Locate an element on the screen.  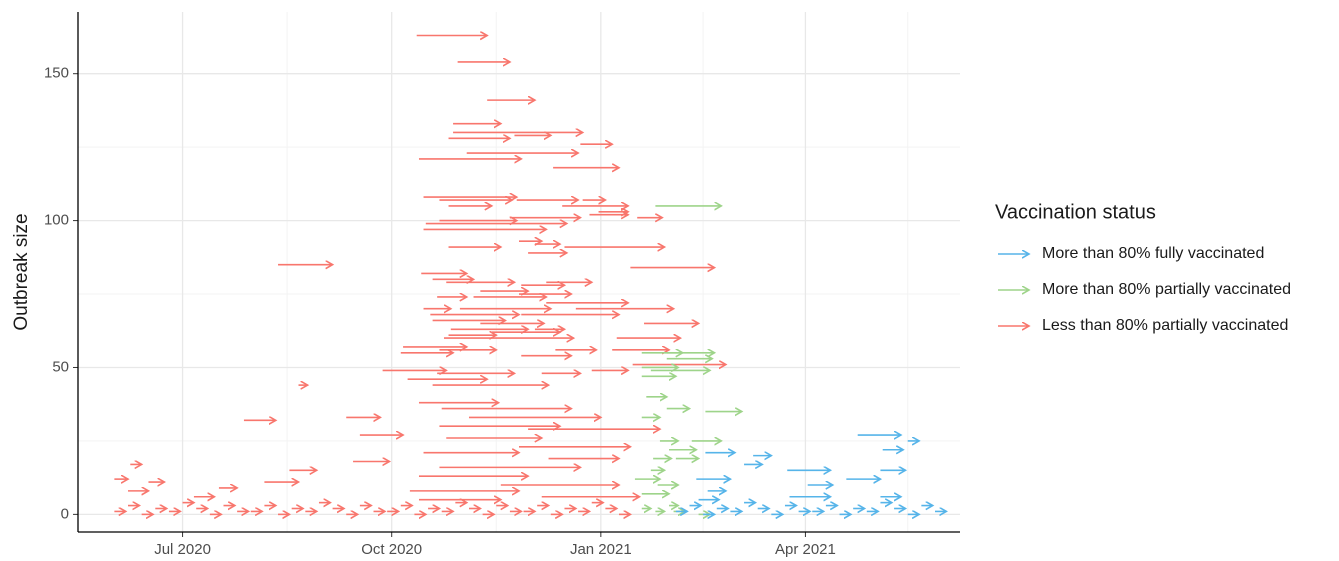
y-tick-label: 0 is located at coordinates (65, 513).